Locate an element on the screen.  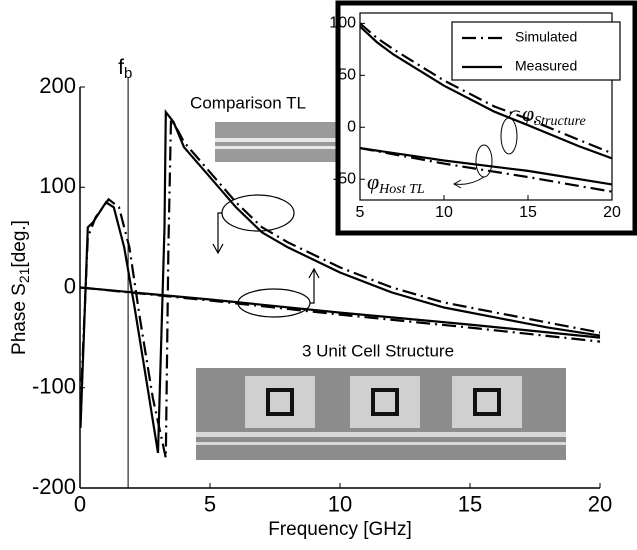
annotation-sub: Structure is located at coordinates (560, 121).